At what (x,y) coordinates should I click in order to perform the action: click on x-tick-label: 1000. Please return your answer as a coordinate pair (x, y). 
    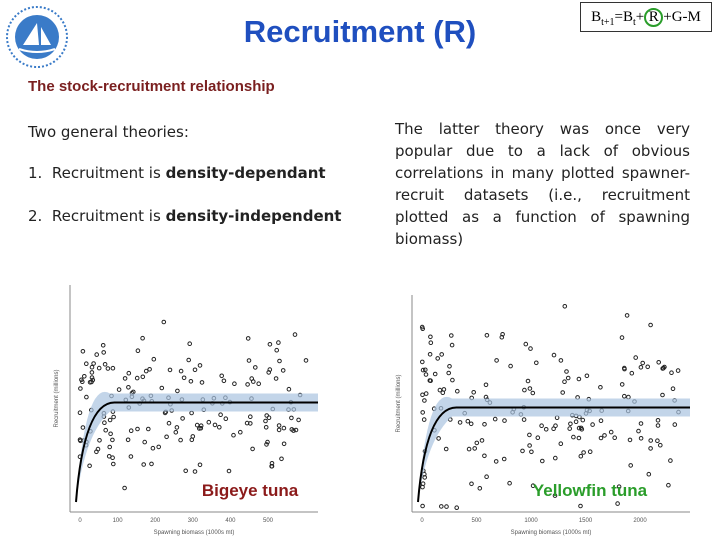
    Looking at the image, I should click on (531, 521).